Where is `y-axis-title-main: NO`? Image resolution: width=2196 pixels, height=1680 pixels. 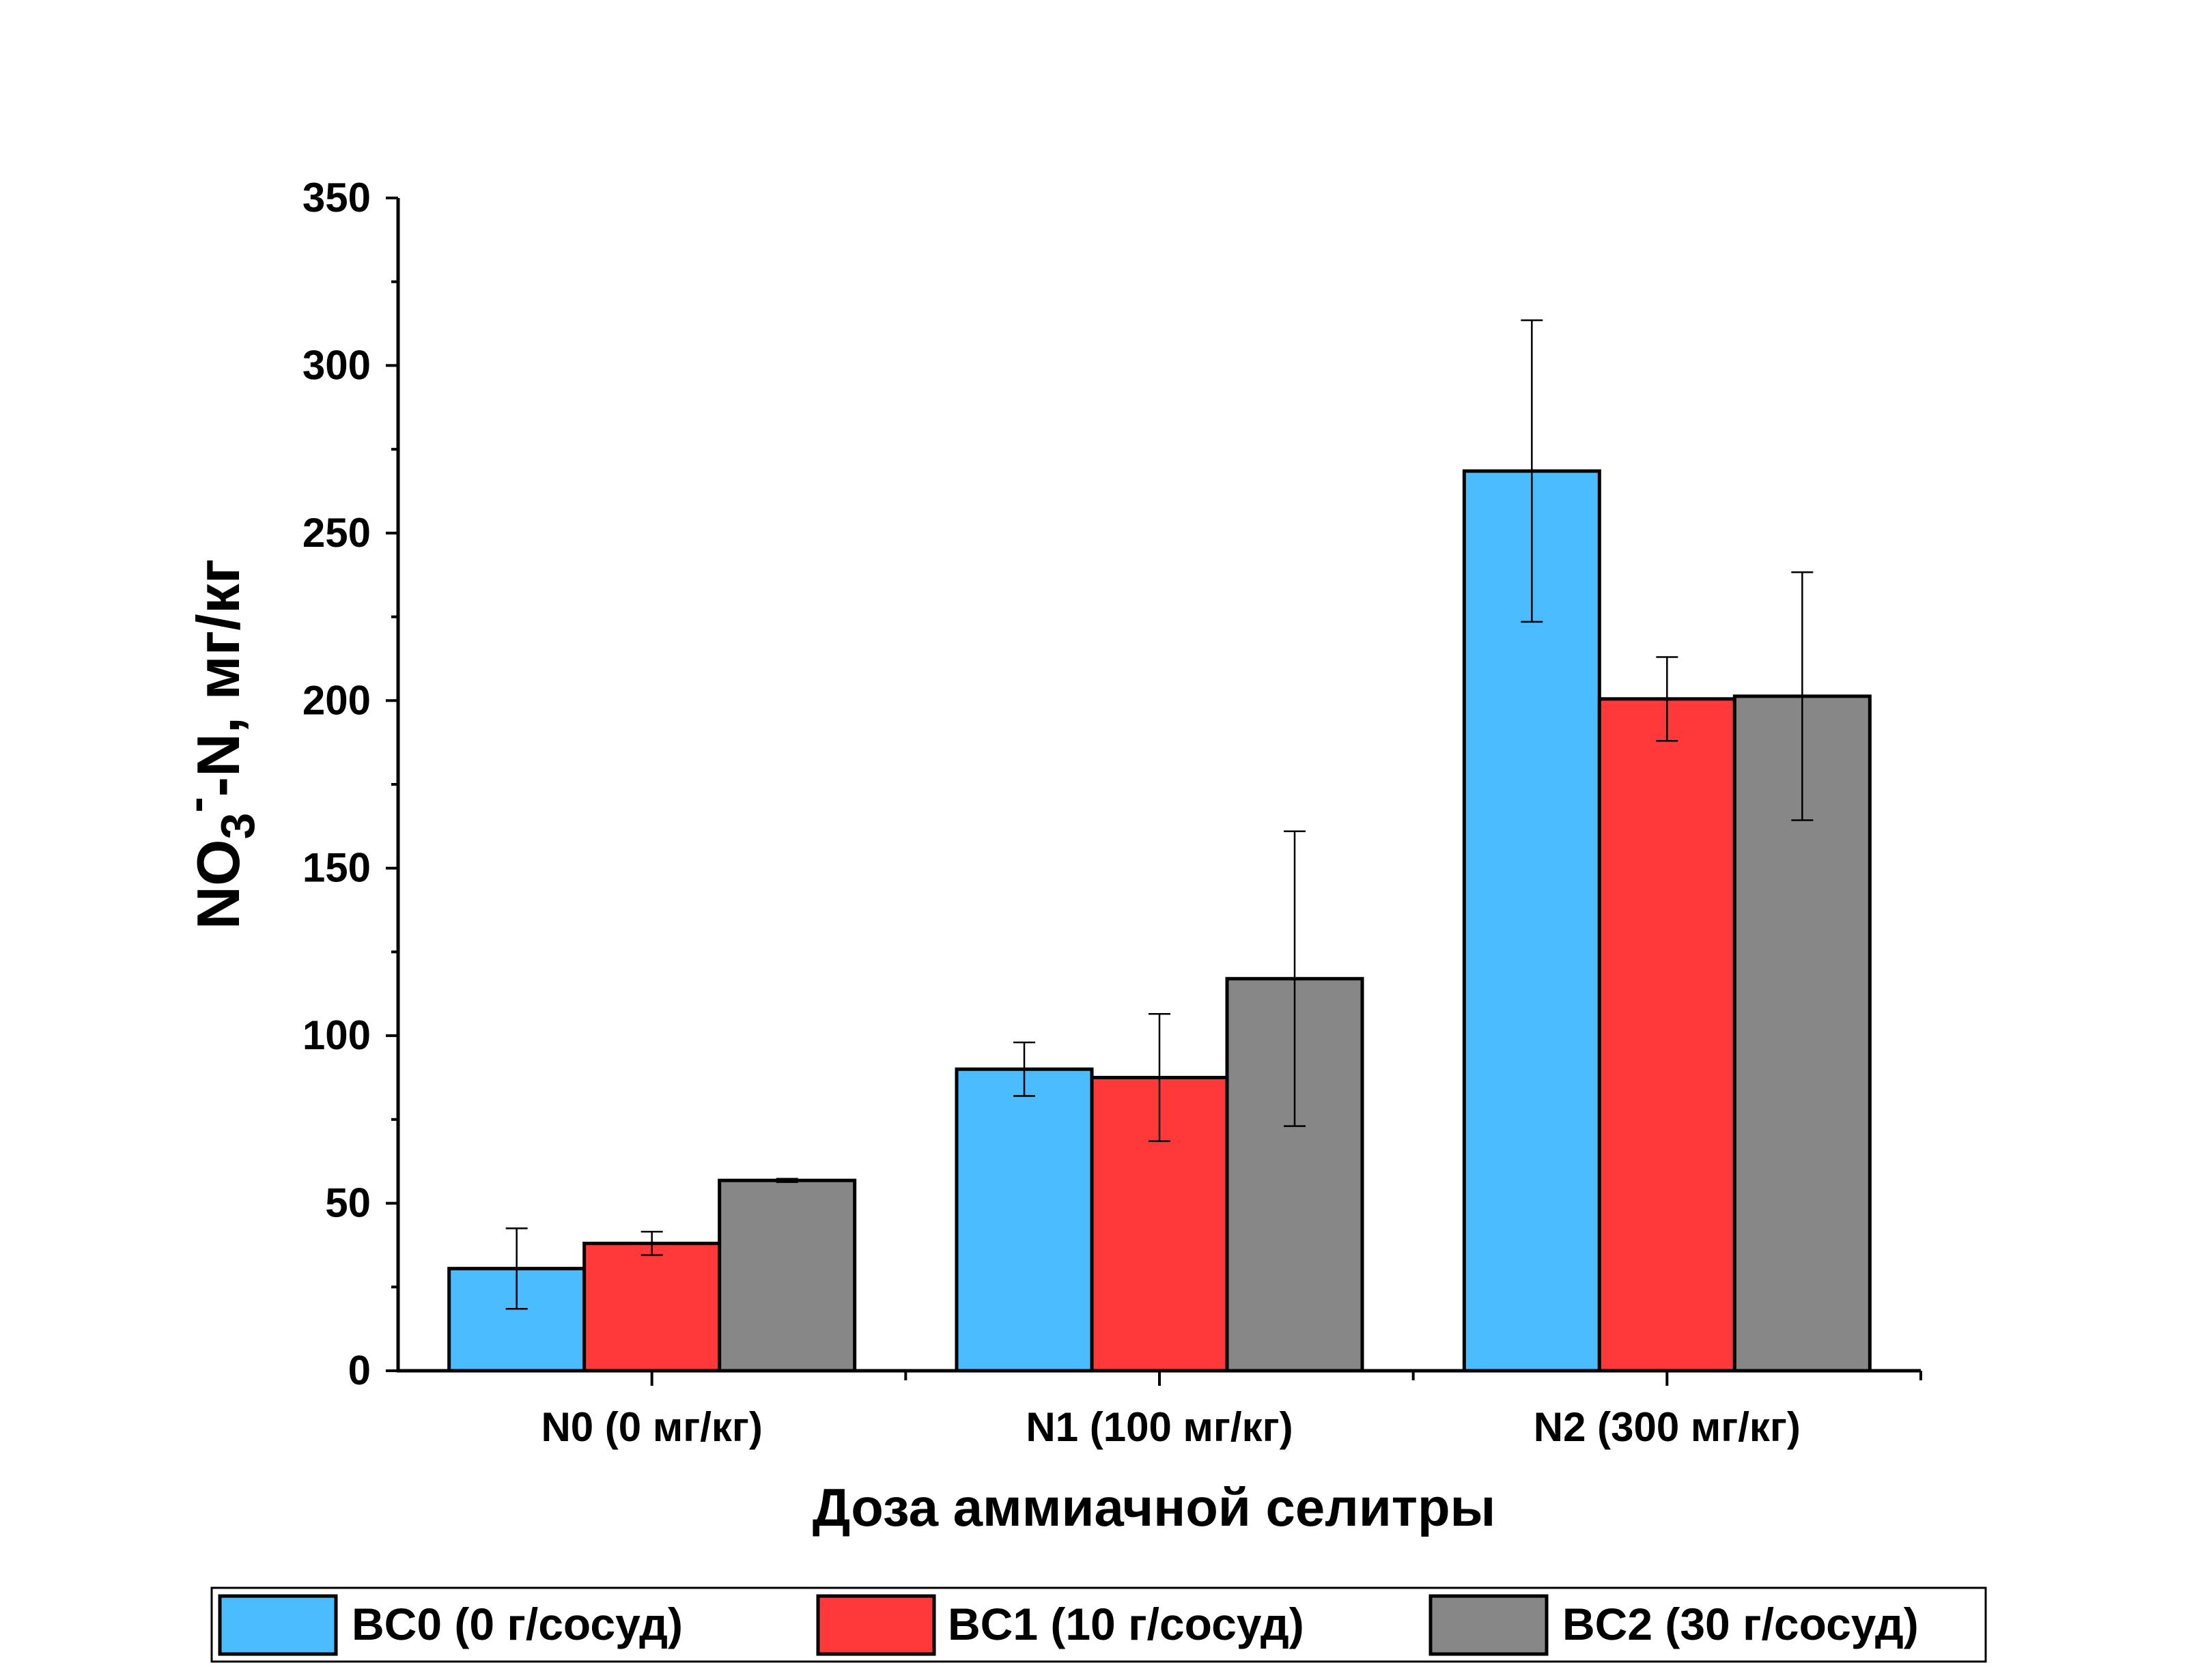
y-axis-title-main: NO is located at coordinates (218, 884).